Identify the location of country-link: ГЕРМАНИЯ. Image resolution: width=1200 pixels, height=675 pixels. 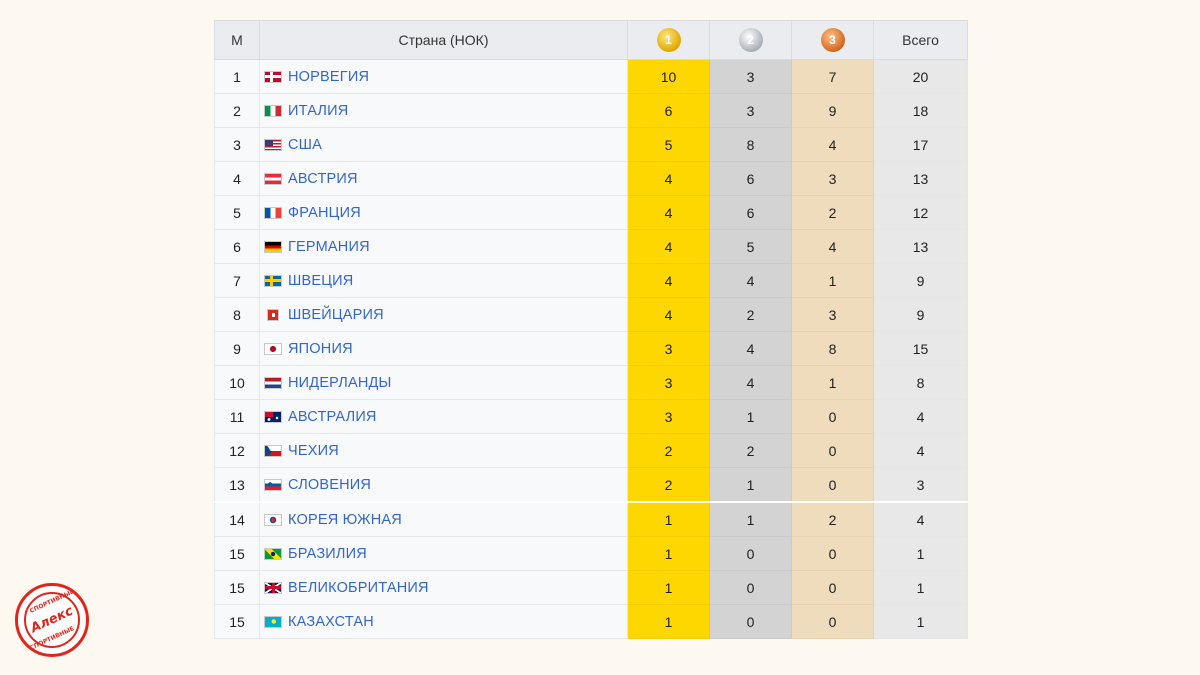
(329, 247).